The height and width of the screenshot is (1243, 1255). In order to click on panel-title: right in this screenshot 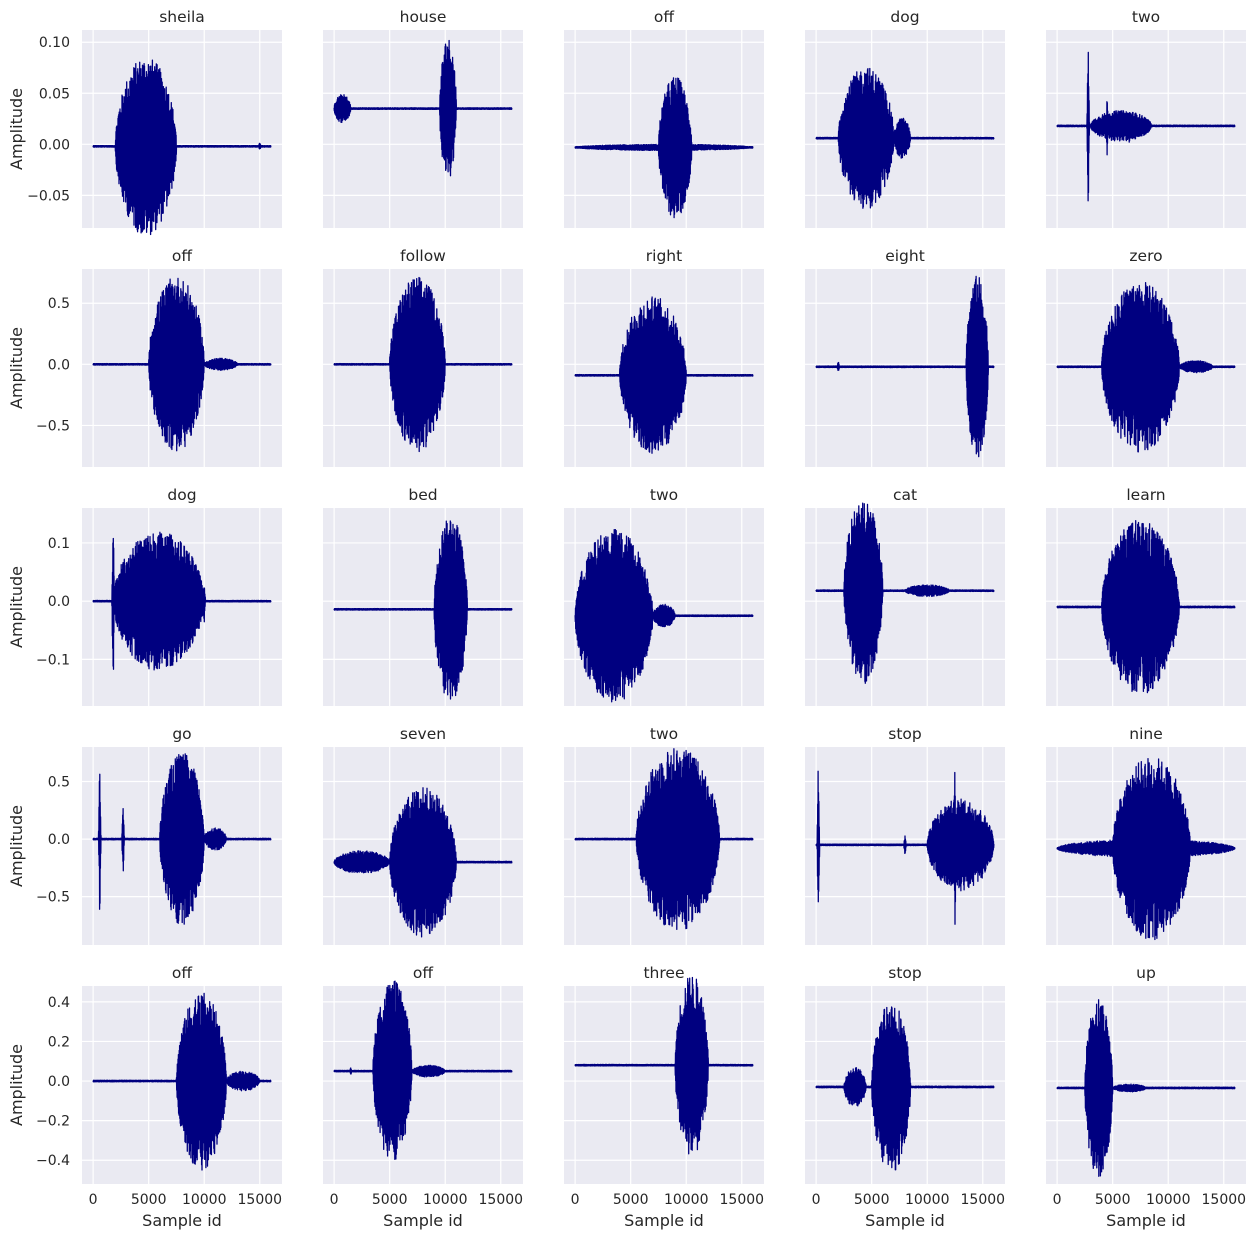, I will do `click(664, 256)`.